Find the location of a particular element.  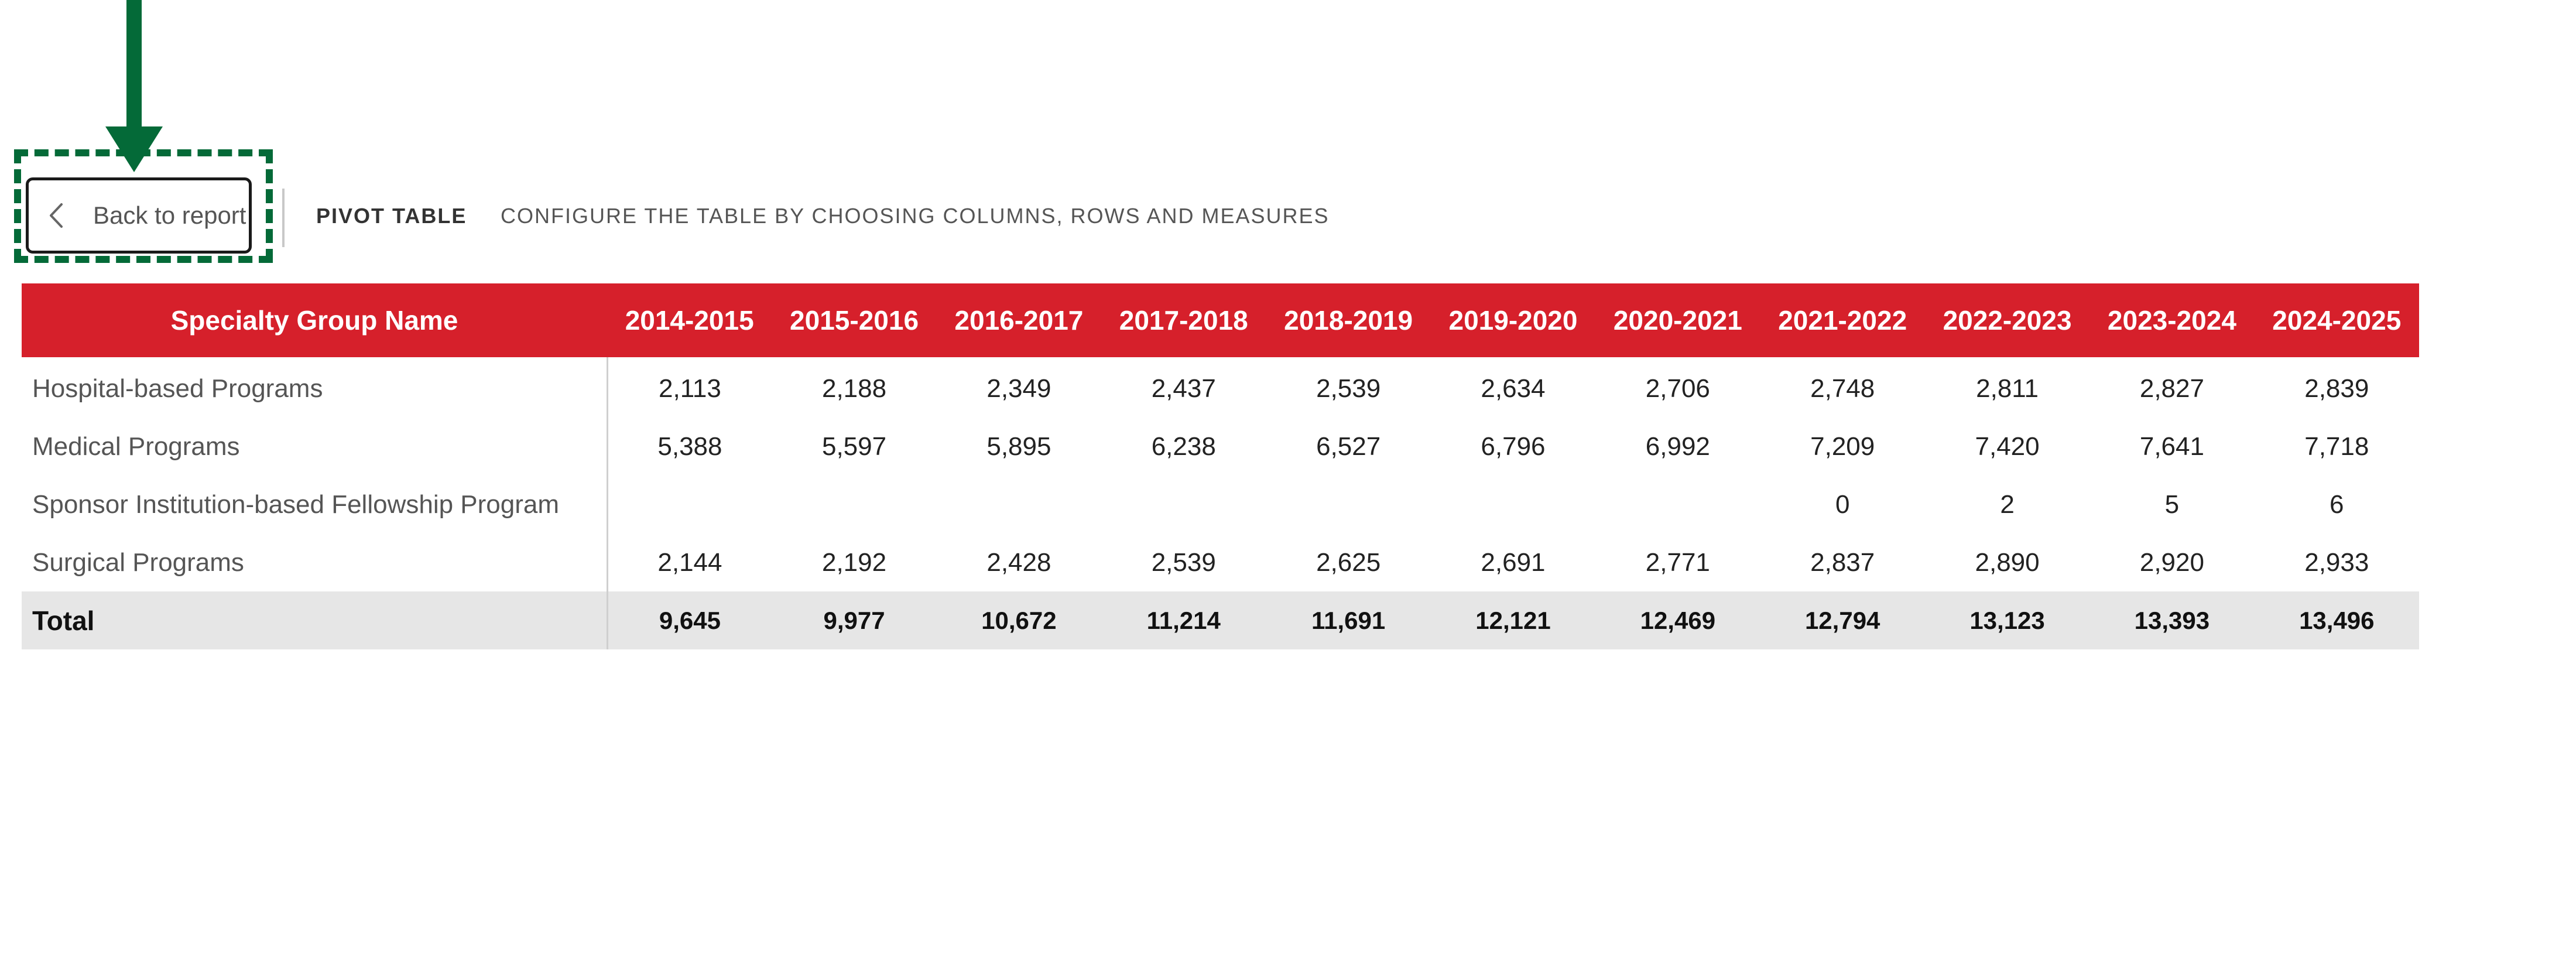

column-header-year: 2017-2018 is located at coordinates (1183, 320).